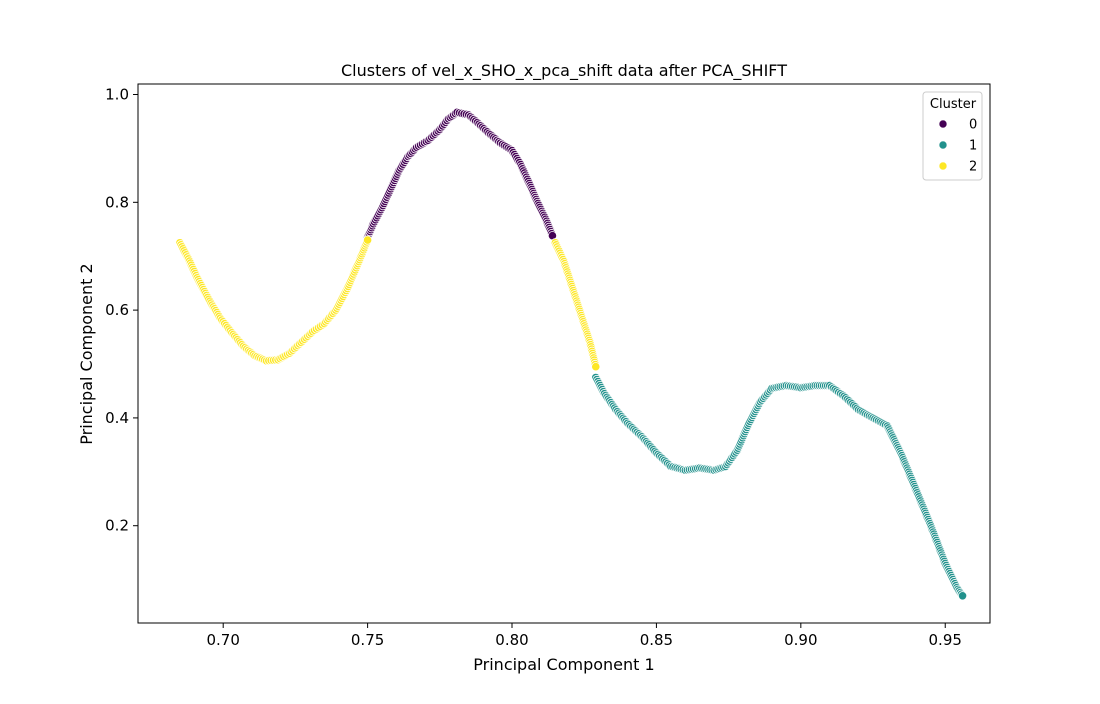  Describe the element at coordinates (945, 640) in the screenshot. I see `x-tick-label: 0.95` at that location.